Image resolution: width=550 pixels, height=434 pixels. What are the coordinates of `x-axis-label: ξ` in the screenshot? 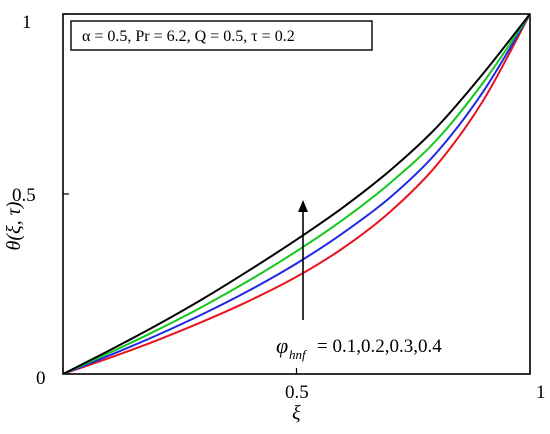 It's located at (296, 413).